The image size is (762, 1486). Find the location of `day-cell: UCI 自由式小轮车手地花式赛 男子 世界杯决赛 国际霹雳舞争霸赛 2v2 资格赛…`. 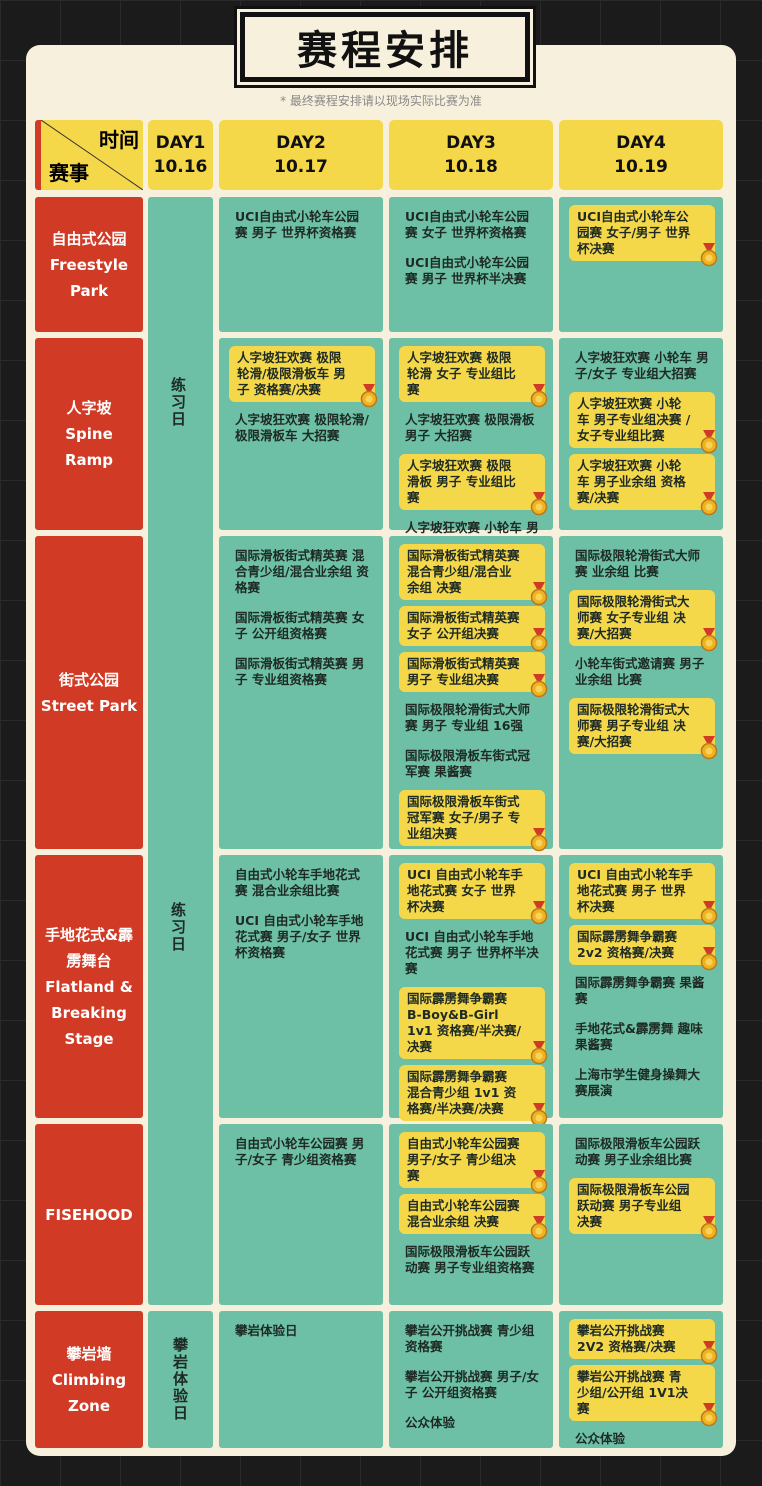

day-cell: UCI 自由式小轮车手地花式赛 男子 世界杯决赛 国际霹雳舞争霸赛 2v2 资格赛… is located at coordinates (641, 986).